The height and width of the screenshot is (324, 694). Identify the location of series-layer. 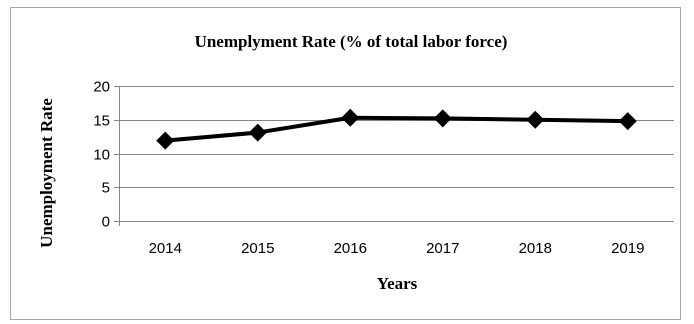
(396, 129).